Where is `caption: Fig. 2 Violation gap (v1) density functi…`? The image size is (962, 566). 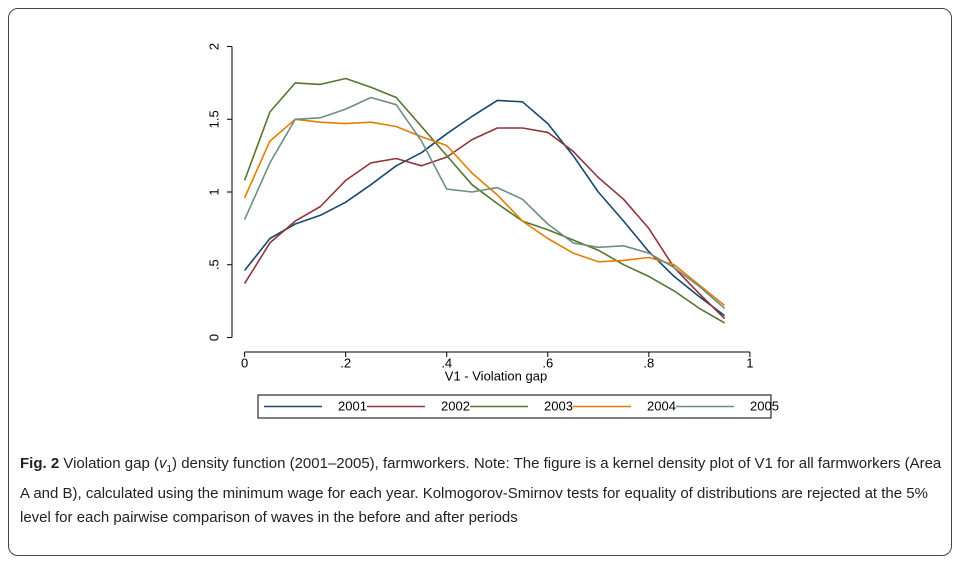 caption: Fig. 2 Violation gap (v1) density functi… is located at coordinates (482, 491).